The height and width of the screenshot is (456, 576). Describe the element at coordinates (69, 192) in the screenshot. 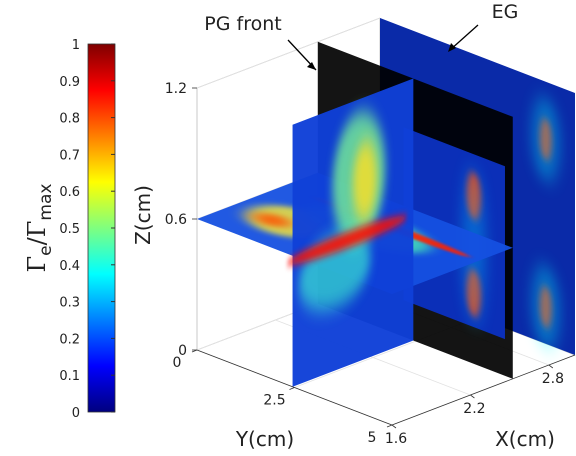

I see `colorbar-tick-label: 0.6` at that location.